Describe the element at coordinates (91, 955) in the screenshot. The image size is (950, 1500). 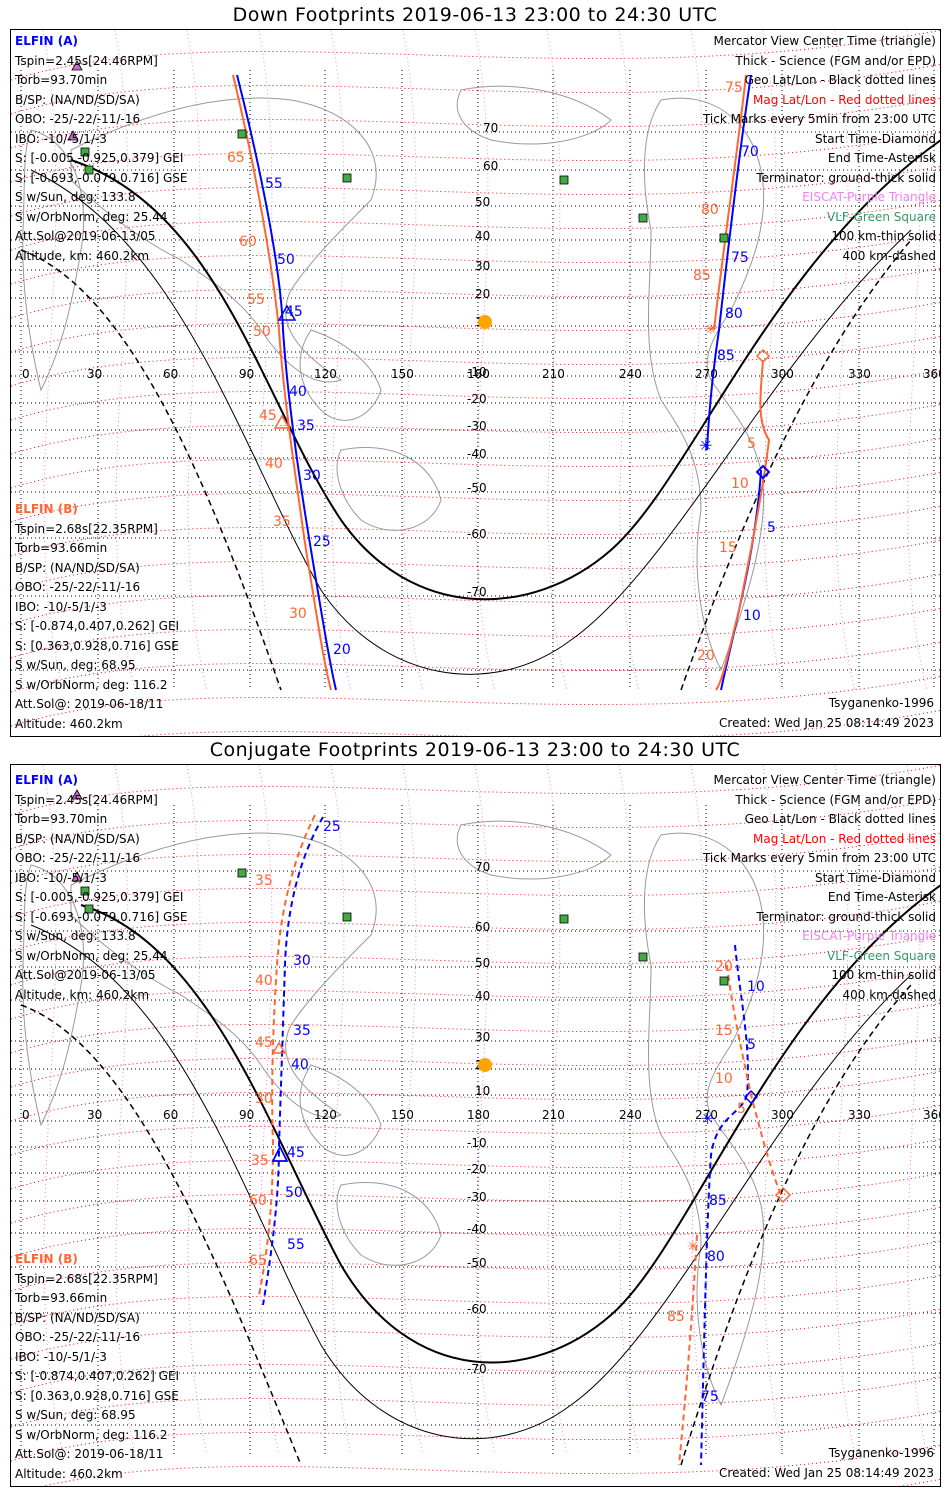
I see `elfin-a-line: S w/OrbNorm, deg: 25.44` at that location.